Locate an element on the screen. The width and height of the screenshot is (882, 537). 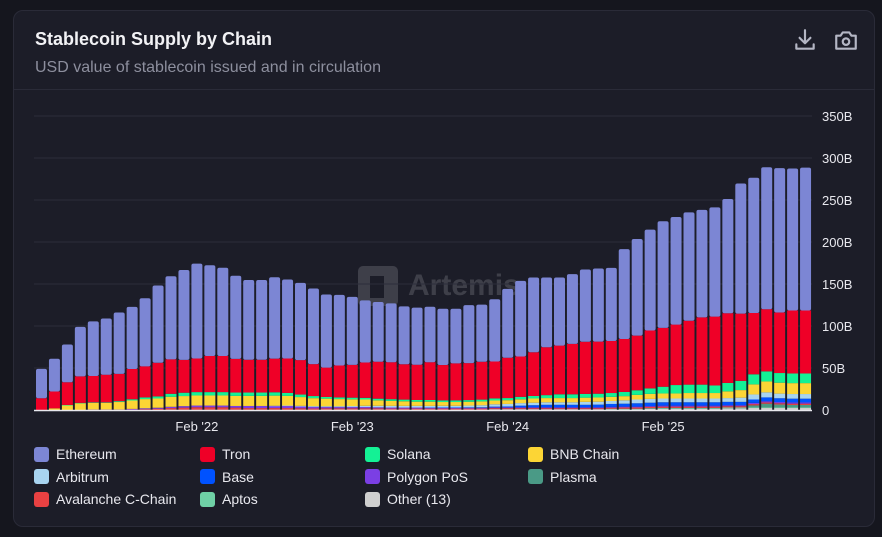
legend-item-arbitrum: Arbitrum is located at coordinates (71, 477).